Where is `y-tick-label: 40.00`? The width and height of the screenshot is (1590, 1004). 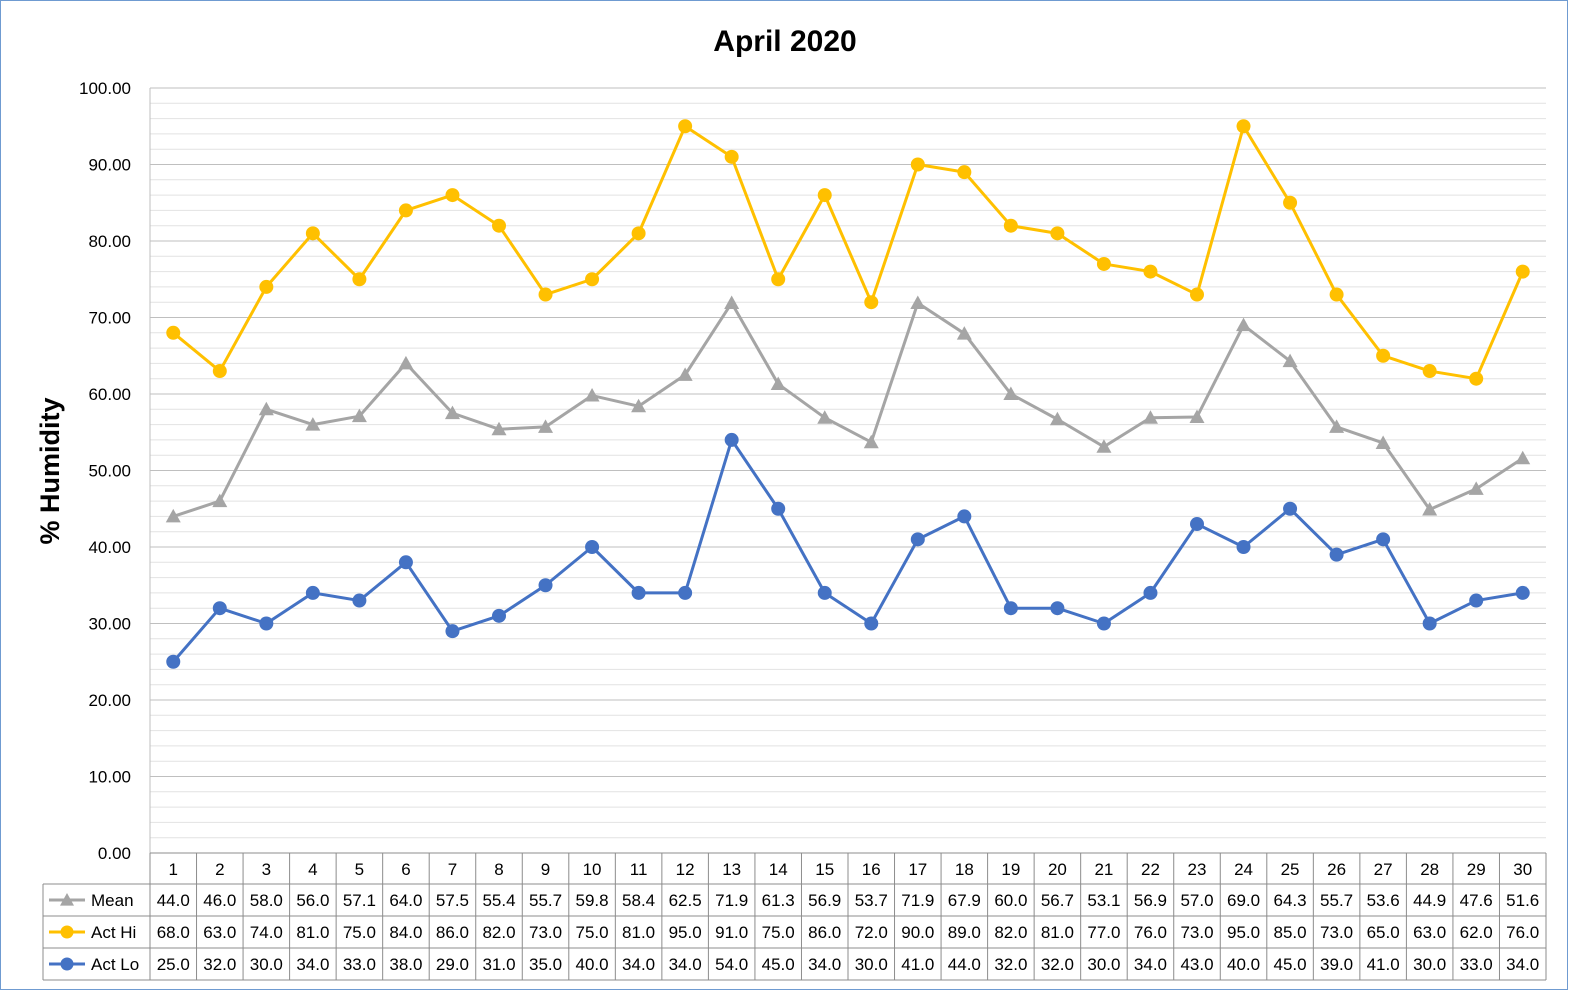 y-tick-label: 40.00 is located at coordinates (109, 547).